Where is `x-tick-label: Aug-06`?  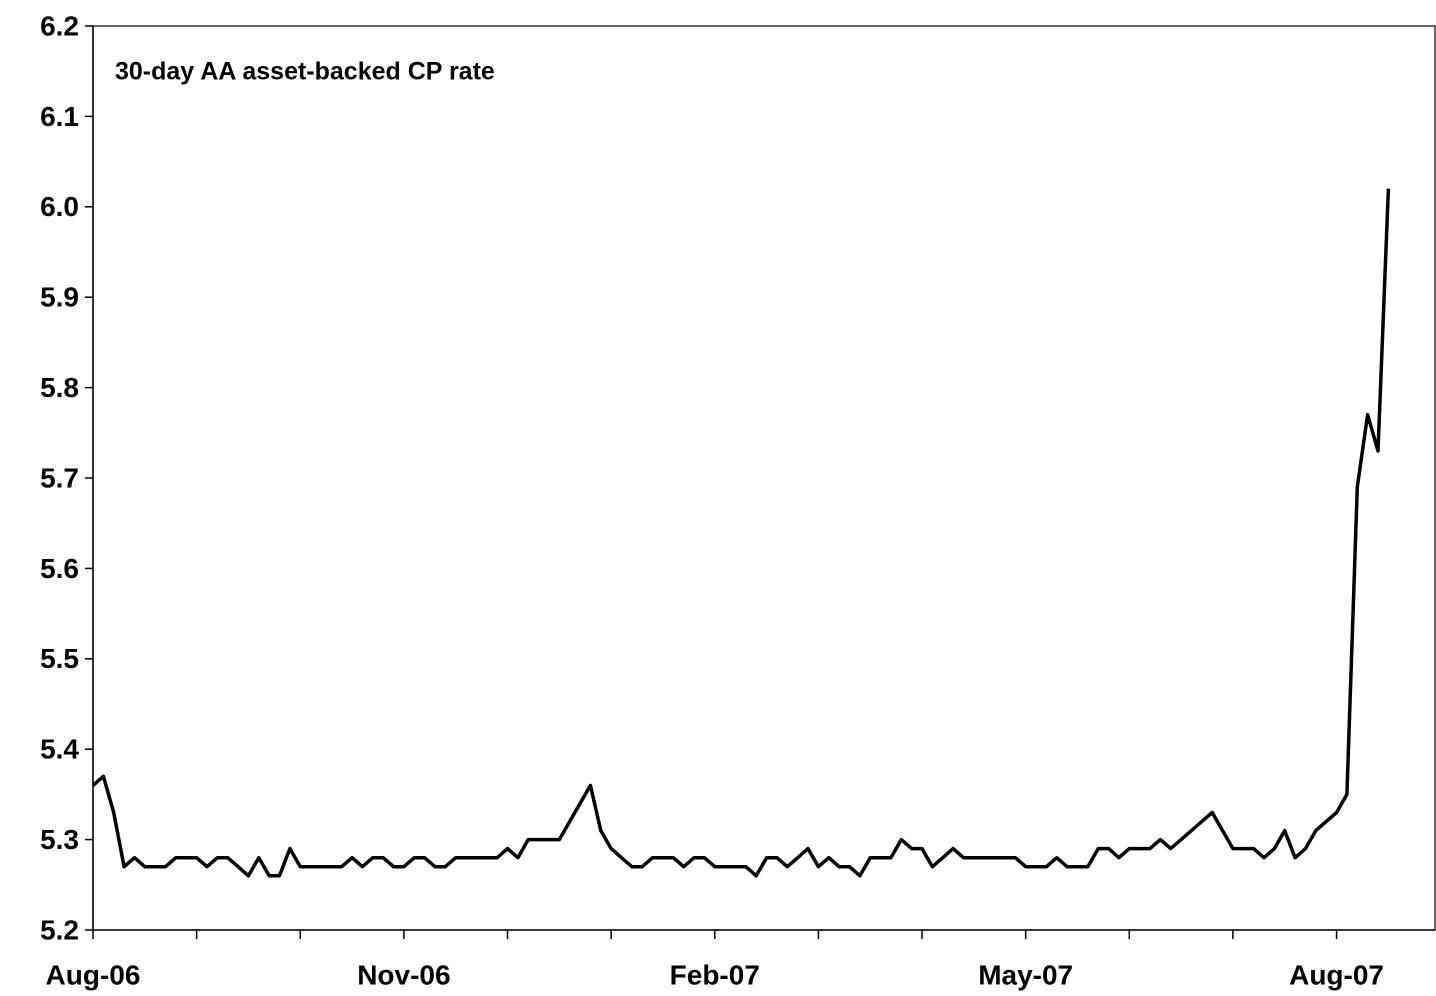
x-tick-label: Aug-06 is located at coordinates (93, 974).